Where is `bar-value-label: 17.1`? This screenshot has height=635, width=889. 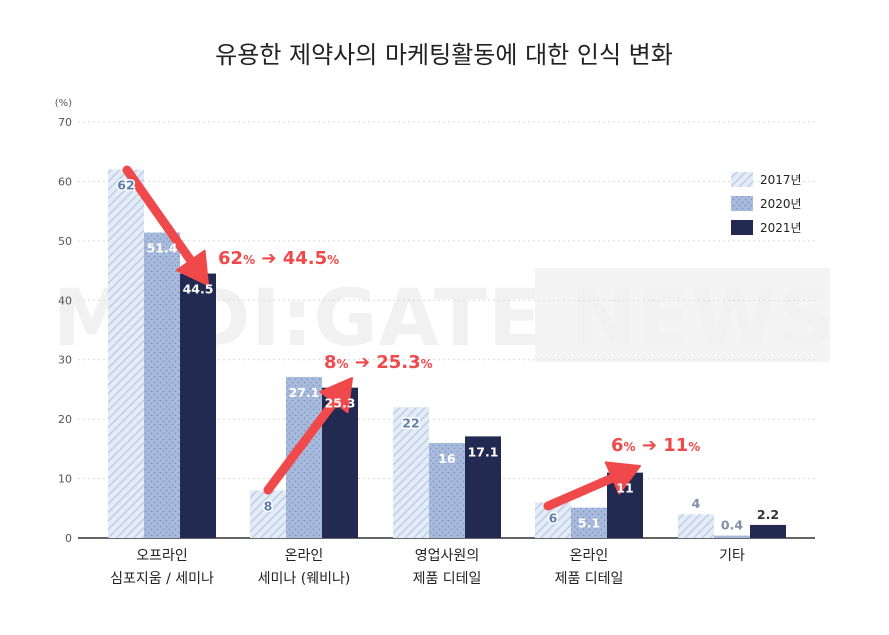
bar-value-label: 17.1 is located at coordinates (483, 451).